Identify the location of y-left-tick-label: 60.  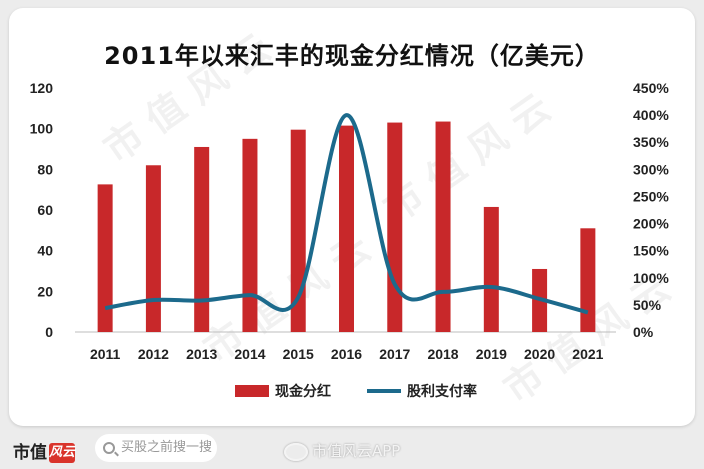
(45, 210).